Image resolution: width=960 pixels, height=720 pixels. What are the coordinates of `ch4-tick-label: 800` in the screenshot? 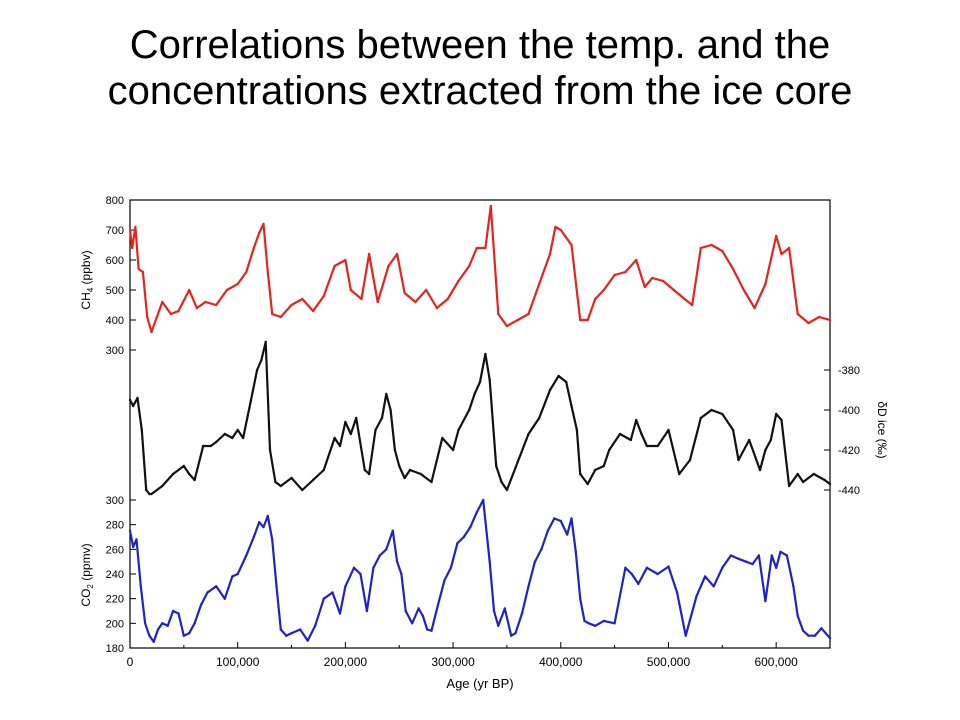 It's located at (115, 201).